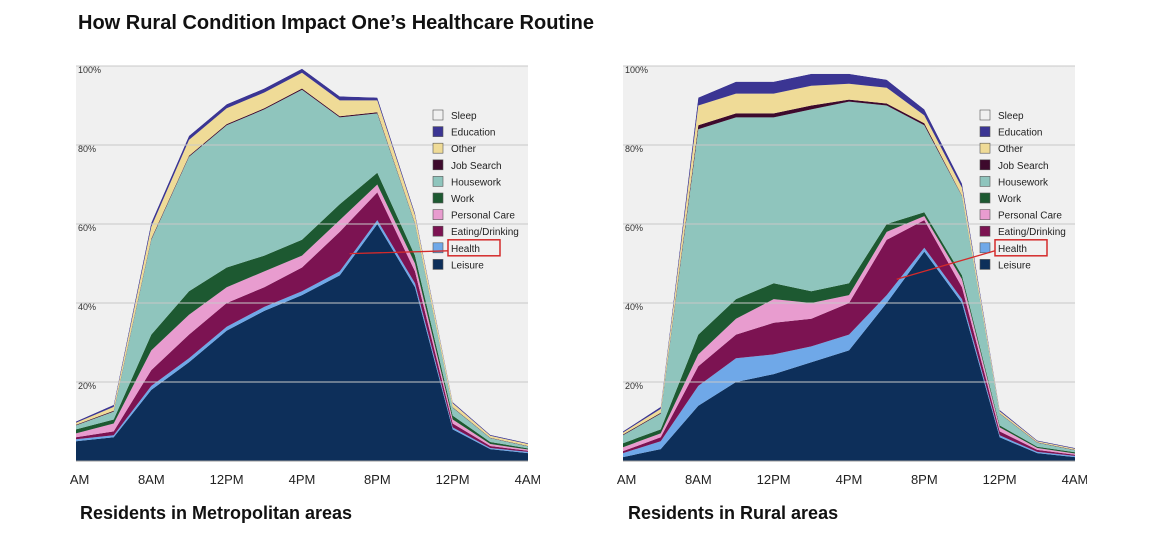  I want to click on metro-legend-label-personal-care: Personal Care, so click(483, 216).